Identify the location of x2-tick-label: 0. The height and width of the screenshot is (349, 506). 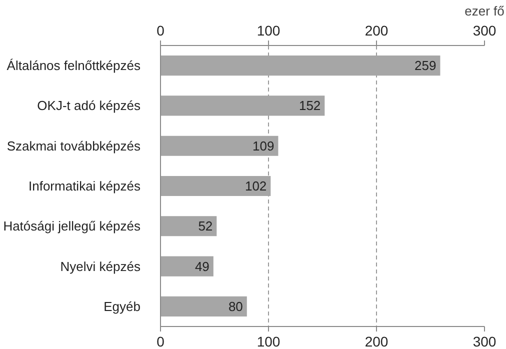
(160, 341).